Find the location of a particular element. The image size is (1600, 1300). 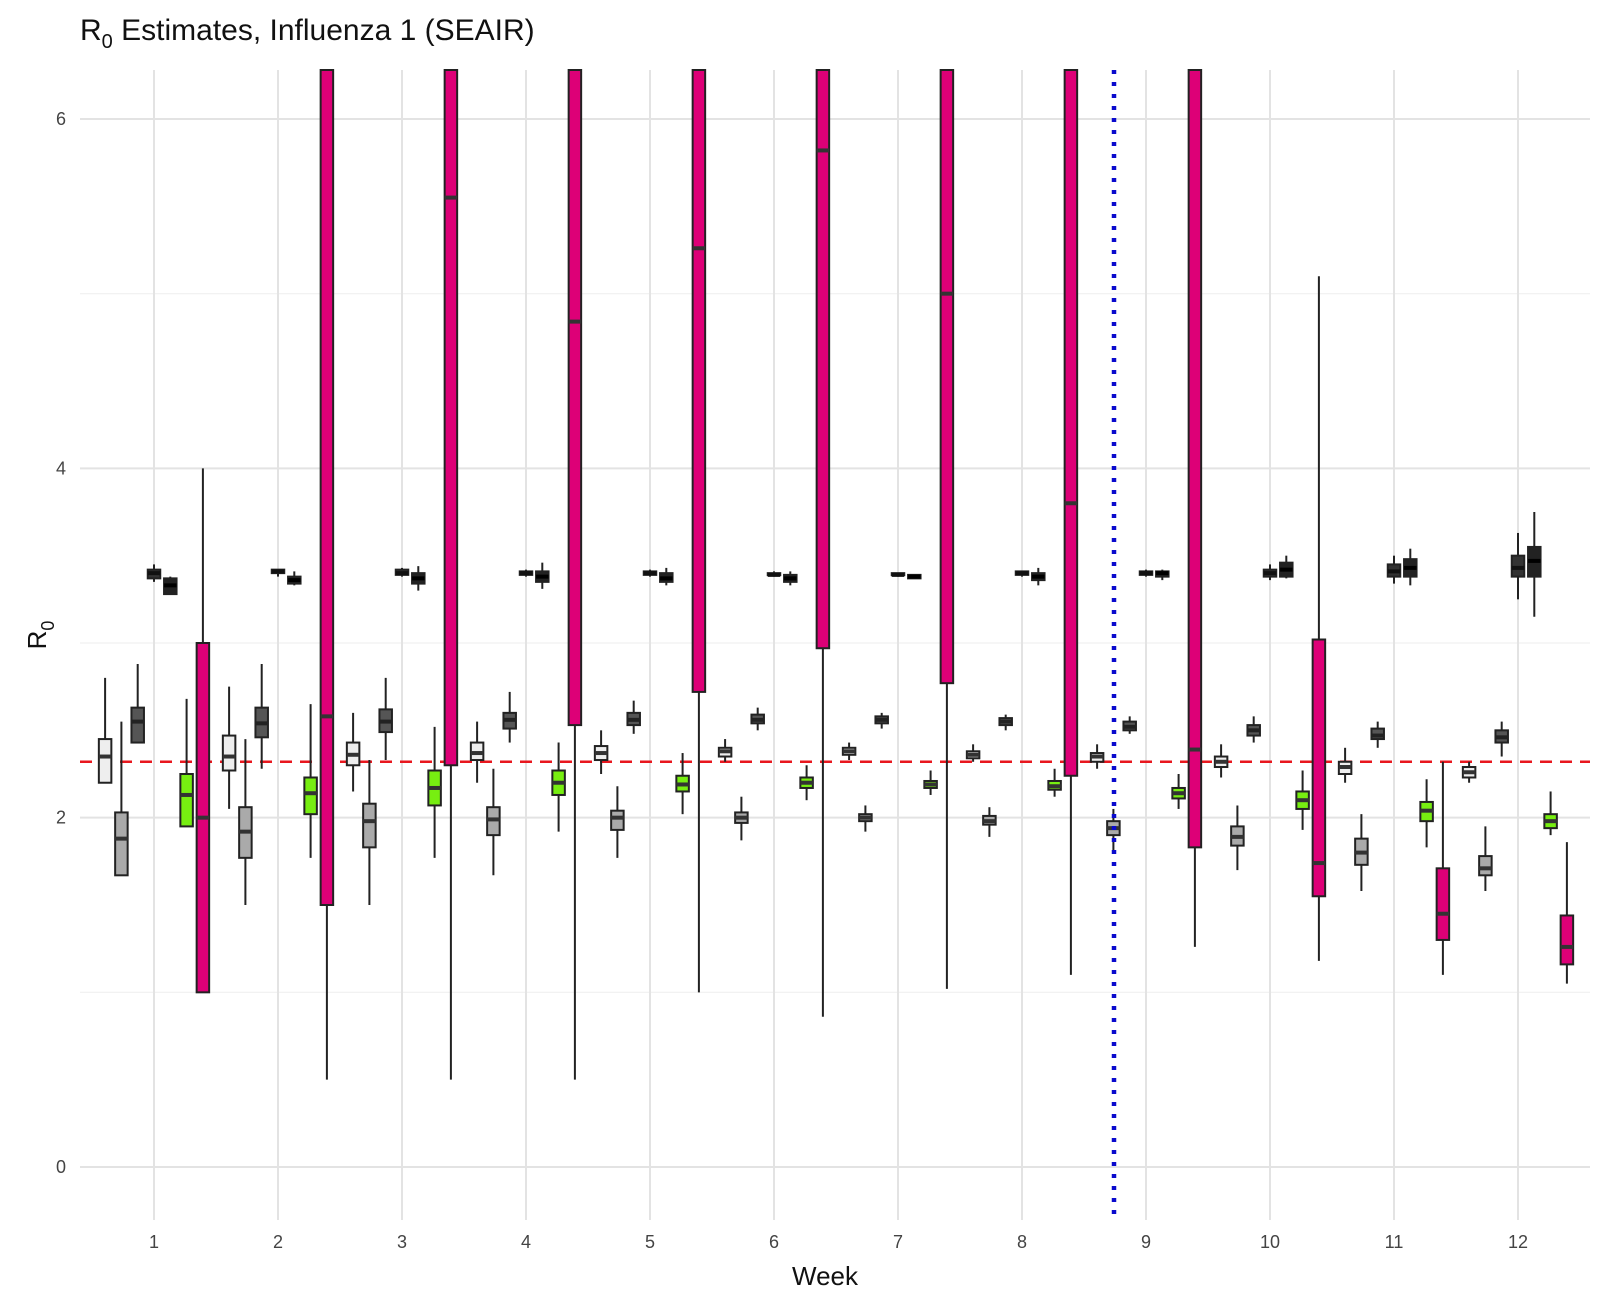

x-tick-label: 2 is located at coordinates (278, 1242).